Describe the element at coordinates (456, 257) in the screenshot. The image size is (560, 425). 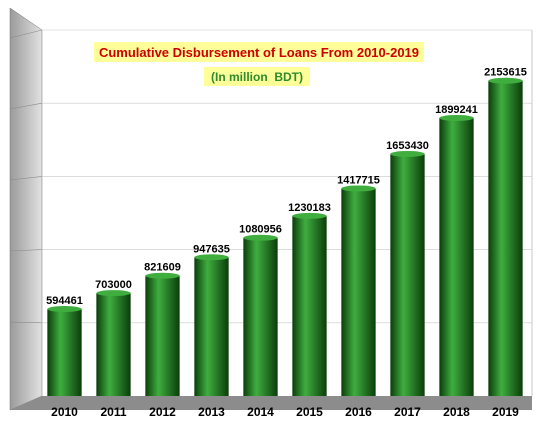
I see `bar-2018` at that location.